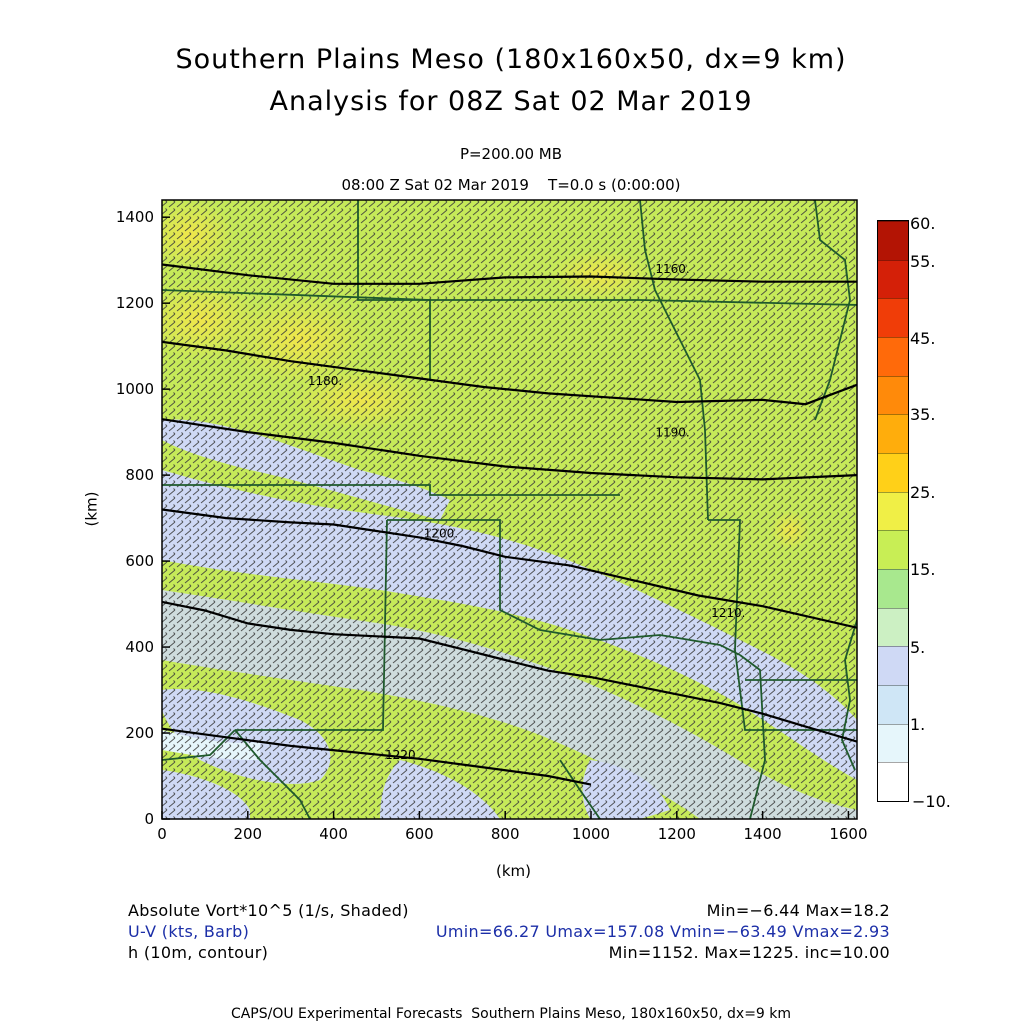  I want to click on y-tick-label: 1000, so click(134, 389).